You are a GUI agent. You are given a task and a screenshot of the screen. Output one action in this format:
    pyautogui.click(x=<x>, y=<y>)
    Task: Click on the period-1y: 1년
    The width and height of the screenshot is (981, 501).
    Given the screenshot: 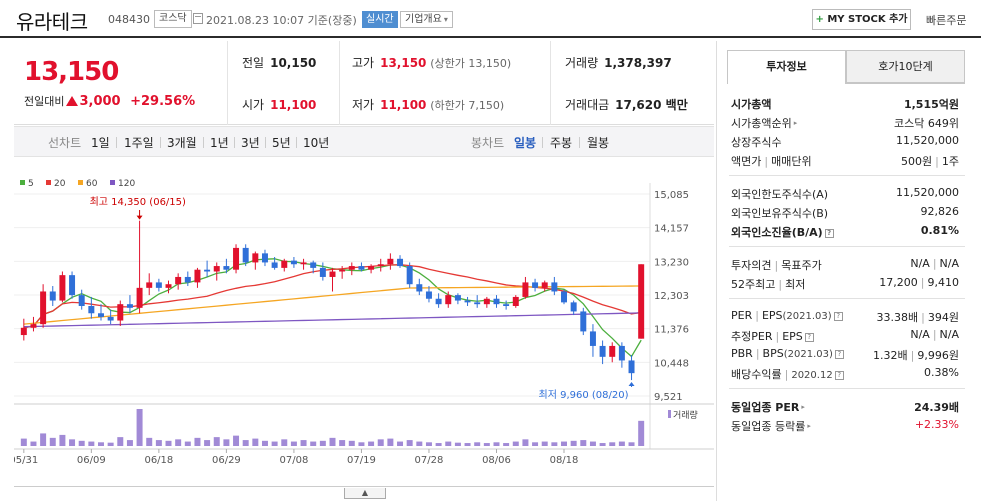 What is the action you would take?
    pyautogui.click(x=219, y=143)
    